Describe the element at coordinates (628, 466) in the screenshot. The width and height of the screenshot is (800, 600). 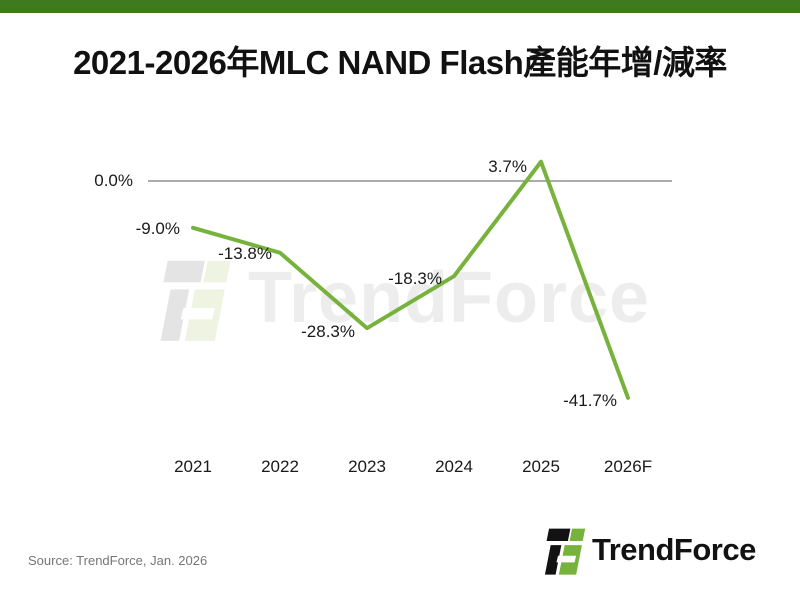
I see `x-axis-tick-label: 2026F` at that location.